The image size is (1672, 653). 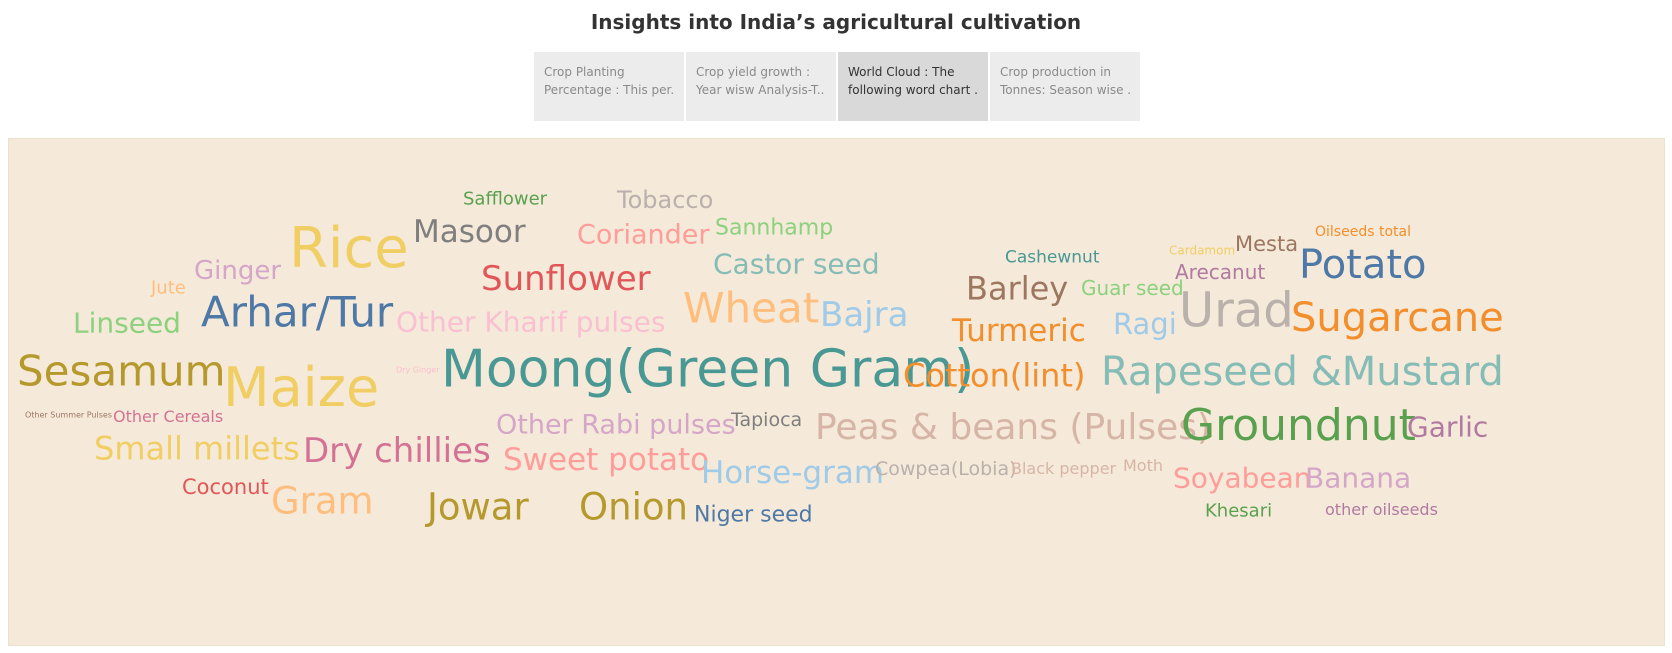 What do you see at coordinates (68, 415) in the screenshot?
I see `word-other-summer-pulses: Other Summer Pulses` at bounding box center [68, 415].